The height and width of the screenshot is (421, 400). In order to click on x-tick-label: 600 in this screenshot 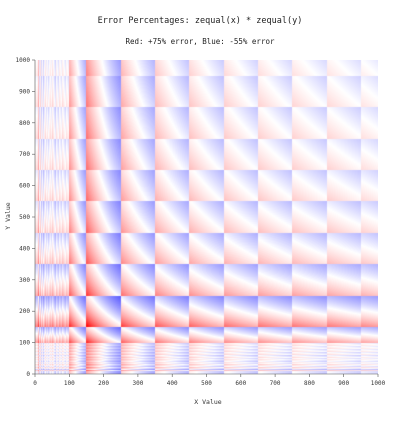, I will do `click(240, 383)`.